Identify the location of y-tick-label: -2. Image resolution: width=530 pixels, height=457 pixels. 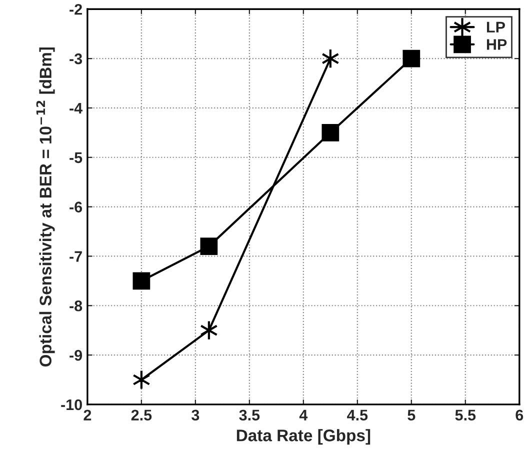
(76, 9).